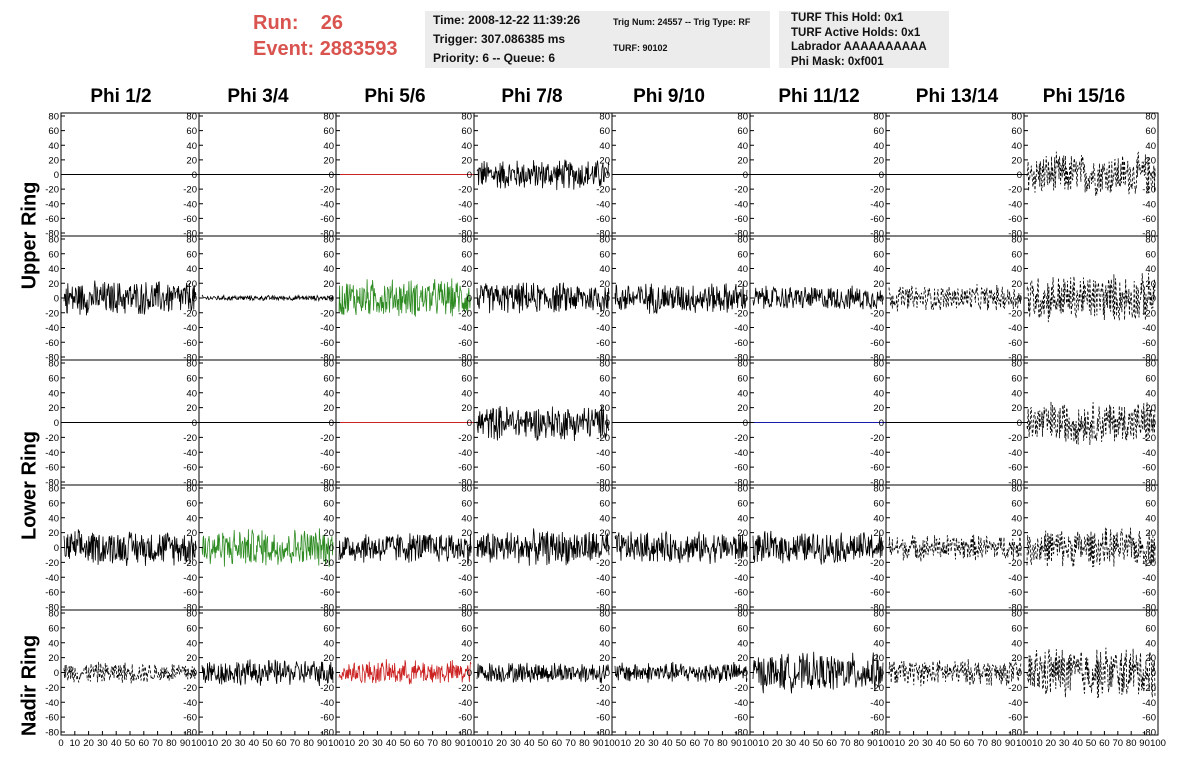  What do you see at coordinates (494, 58) in the screenshot?
I see `priority-text: Priority: 6 -- Queue: 6` at bounding box center [494, 58].